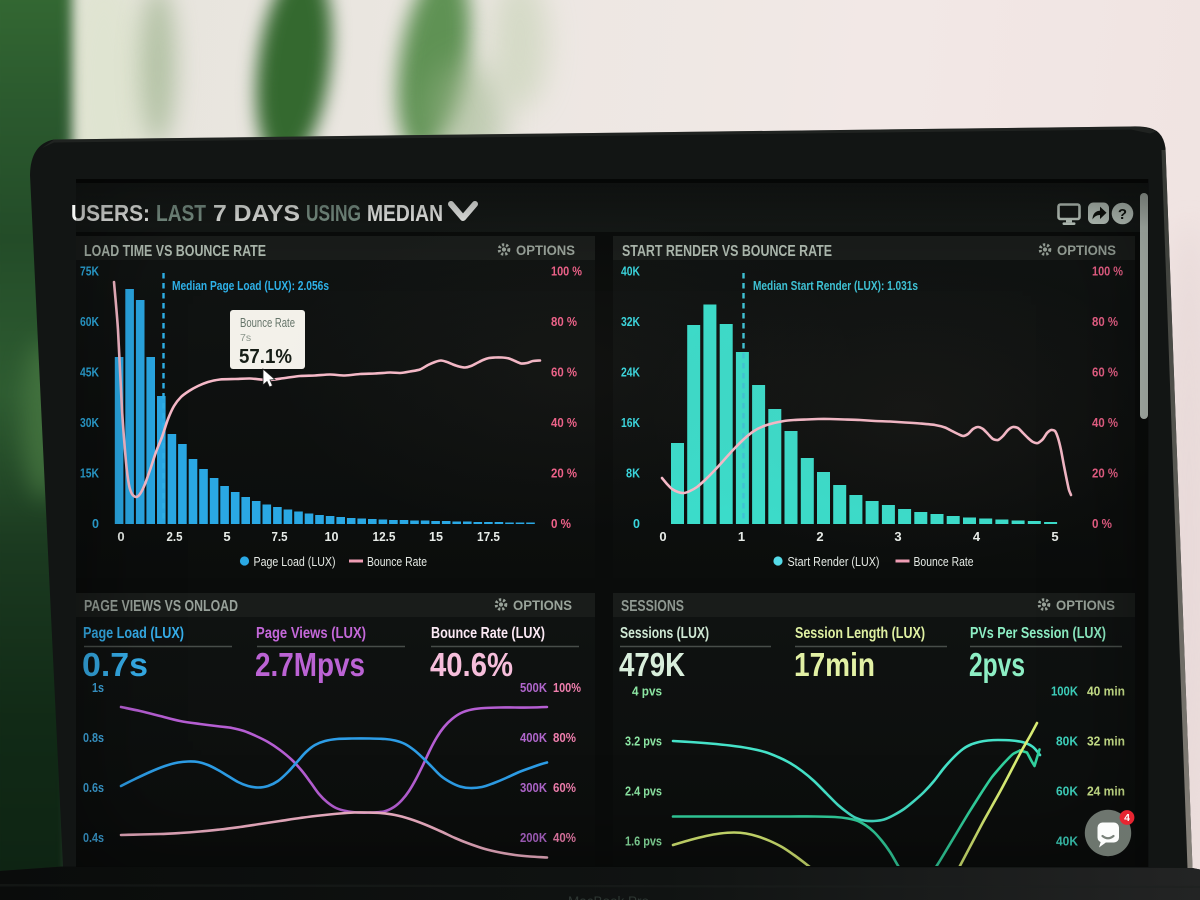 The height and width of the screenshot is (900, 1200). What do you see at coordinates (89, 272) in the screenshot?
I see `svg-text: 75K` at bounding box center [89, 272].